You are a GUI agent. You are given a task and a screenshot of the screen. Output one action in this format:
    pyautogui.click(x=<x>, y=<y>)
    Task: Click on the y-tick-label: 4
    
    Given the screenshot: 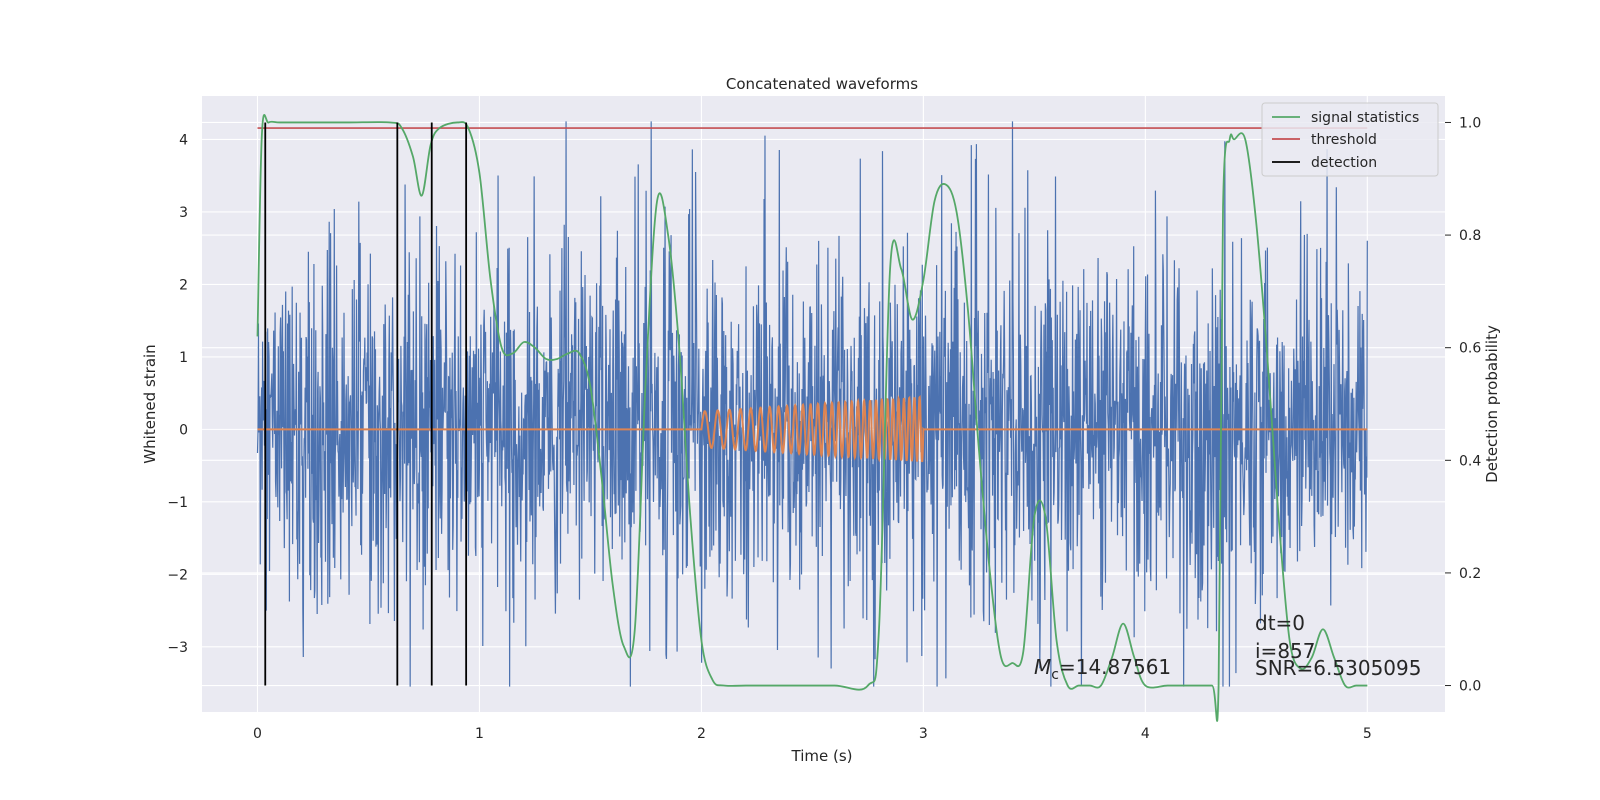 What is the action you would take?
    pyautogui.click(x=183, y=140)
    